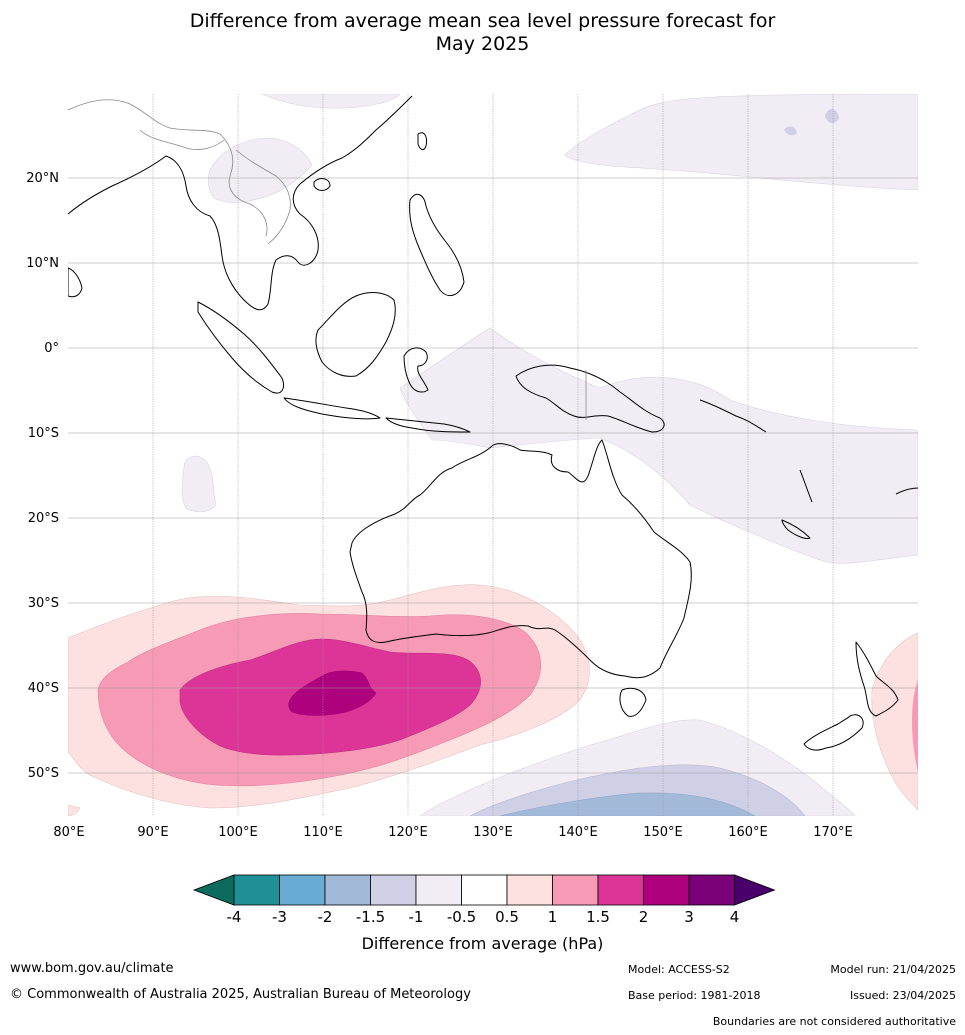  What do you see at coordinates (92, 968) in the screenshot?
I see `website-link: www.bom.gov.au/climate` at bounding box center [92, 968].